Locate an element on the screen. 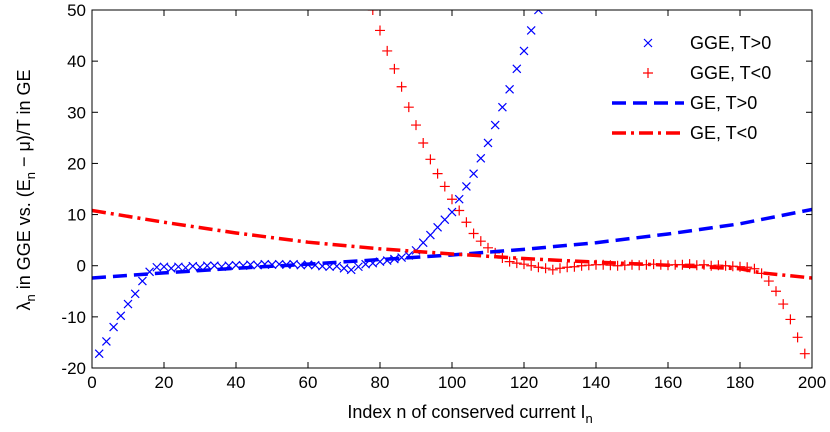  x-tick-label-80: 80 is located at coordinates (380, 382).